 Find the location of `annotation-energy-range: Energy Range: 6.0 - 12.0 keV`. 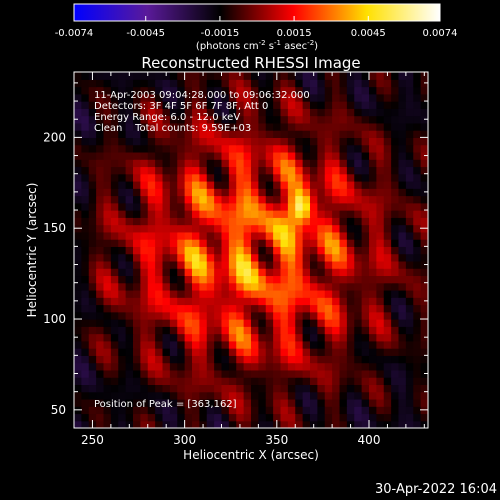

annotation-energy-range: Energy Range: 6.0 - 12.0 keV is located at coordinates (167, 117).